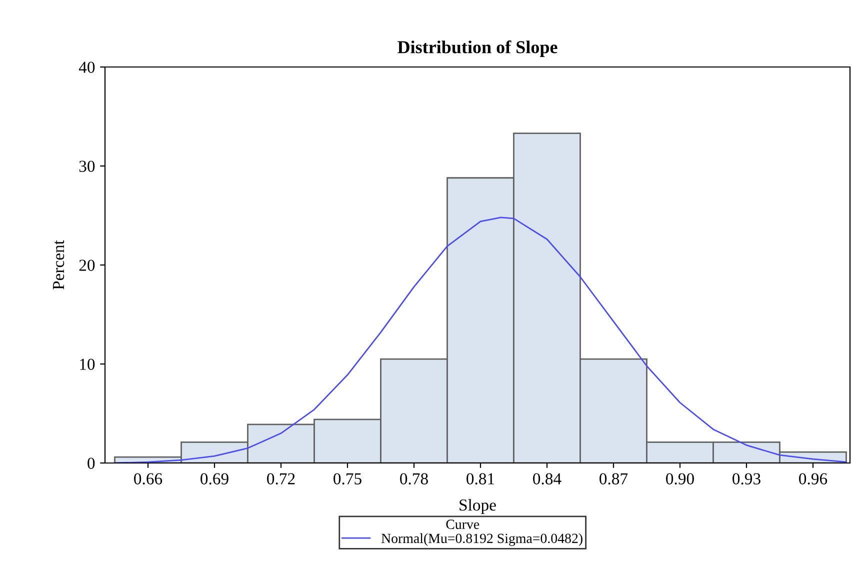 This screenshot has height=574, width=854. I want to click on x-tick-label: 0.93, so click(746, 479).